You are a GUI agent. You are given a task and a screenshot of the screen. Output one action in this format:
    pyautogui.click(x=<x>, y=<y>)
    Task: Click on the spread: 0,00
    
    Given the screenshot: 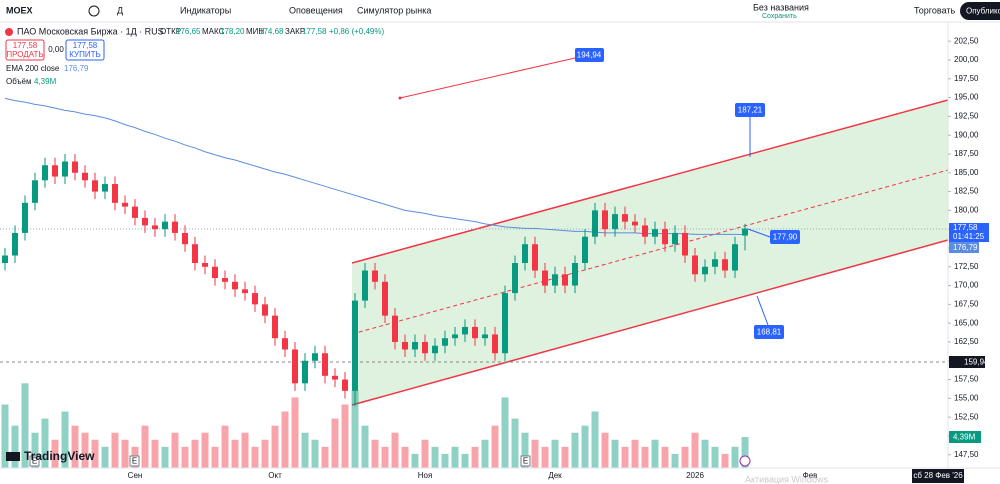 What is the action you would take?
    pyautogui.click(x=56, y=49)
    